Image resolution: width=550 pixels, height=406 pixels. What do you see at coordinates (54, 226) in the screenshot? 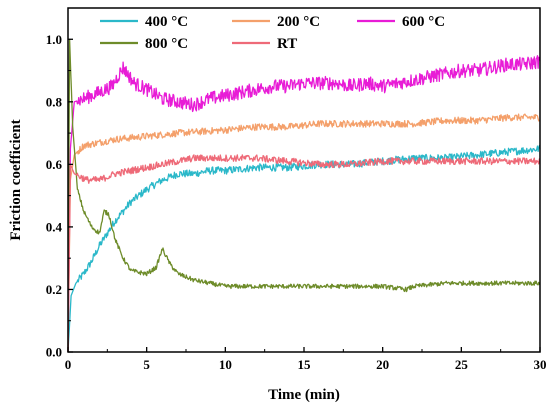
I see `y-tick-label: 0.4` at bounding box center [54, 226].